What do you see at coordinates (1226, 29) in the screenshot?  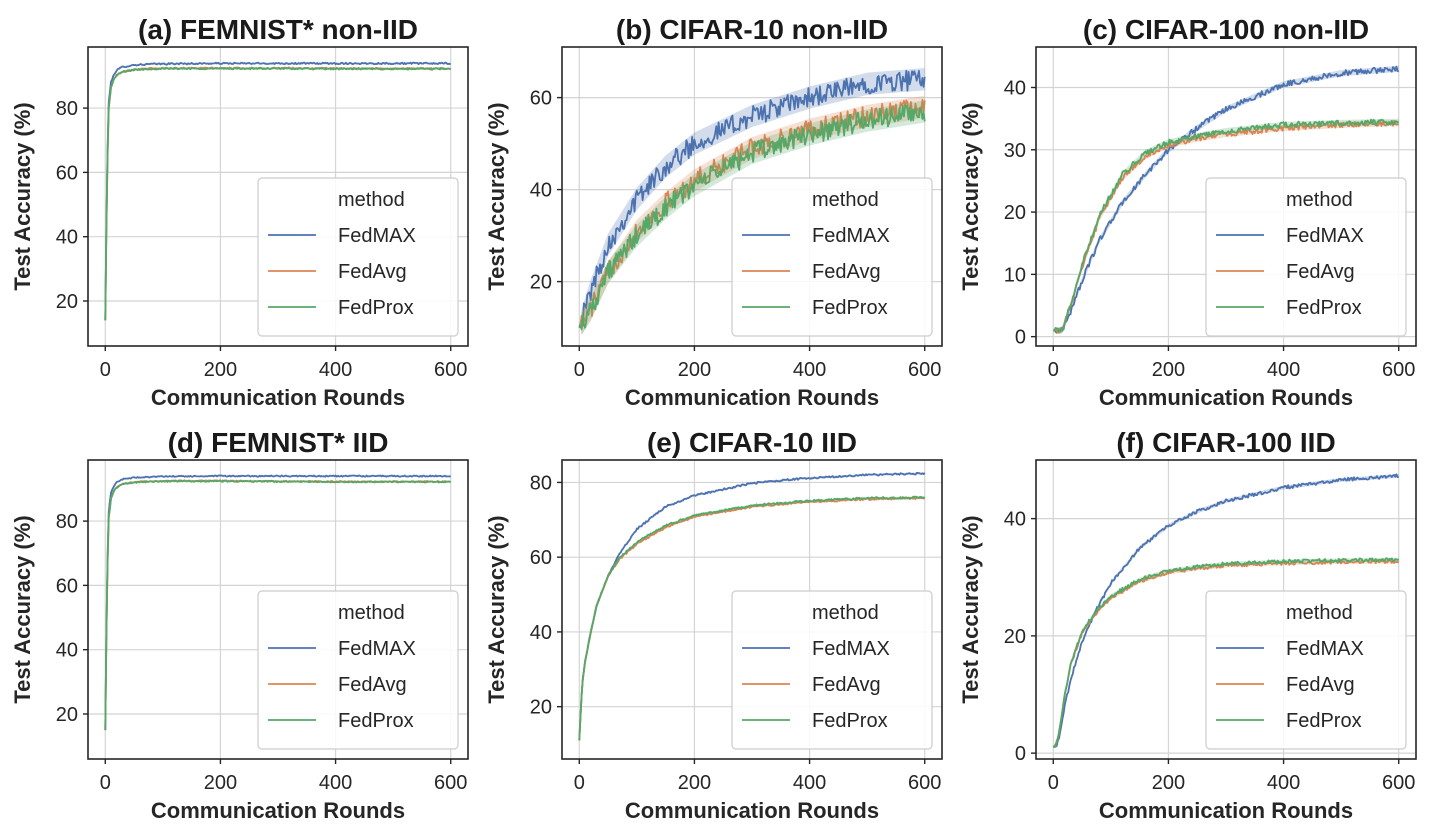 I see `chart-title: (c) CIFAR-100 non-IID` at bounding box center [1226, 29].